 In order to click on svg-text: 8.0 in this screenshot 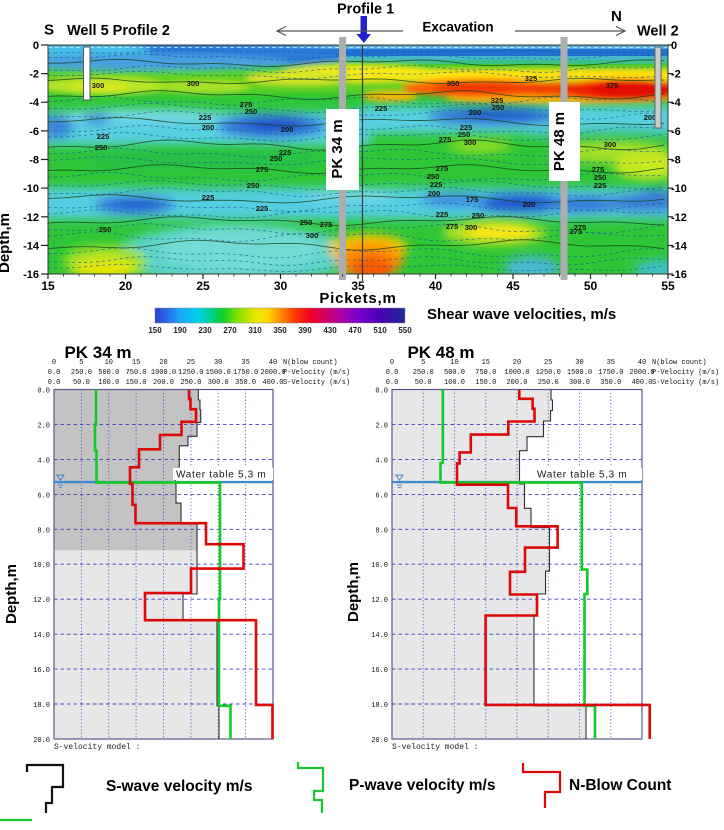, I will do `click(381, 531)`.